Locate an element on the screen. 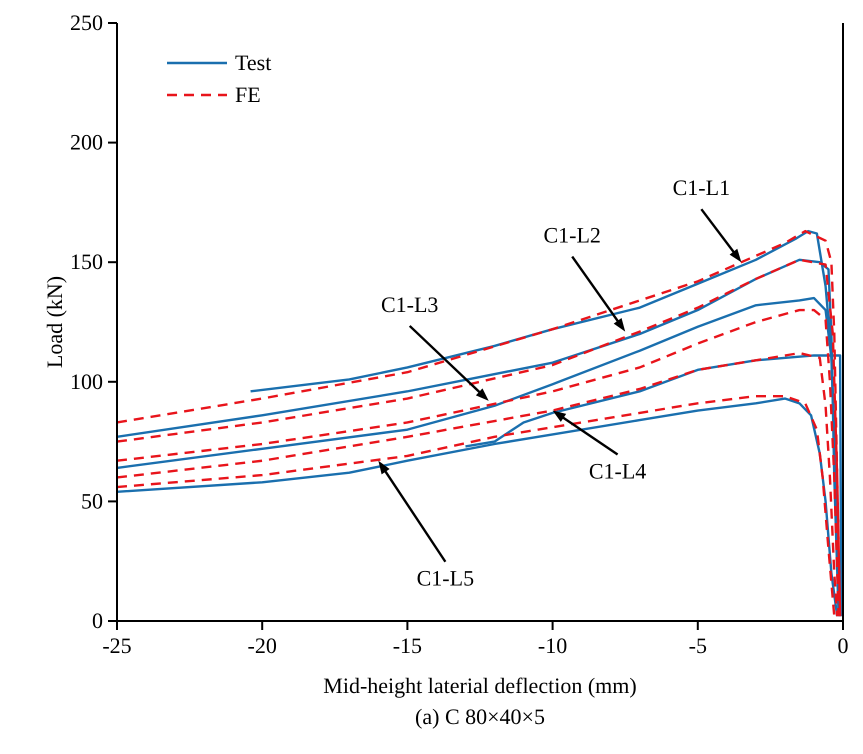 The image size is (863, 754). x-tick-label: -15 is located at coordinates (407, 645).